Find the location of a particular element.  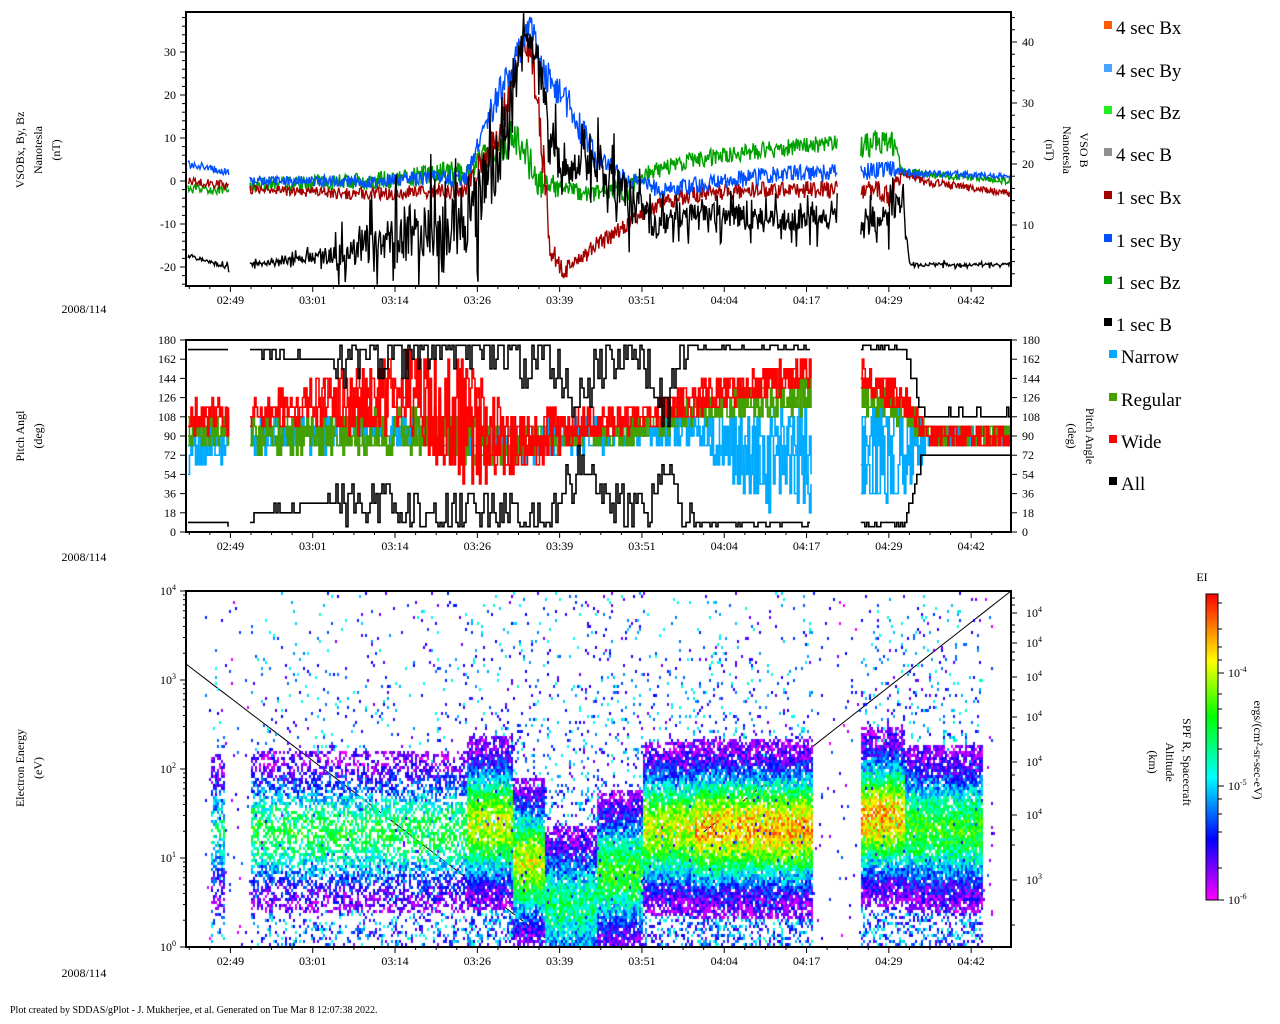

y-right-tick-label: 103 is located at coordinates (1034, 879).